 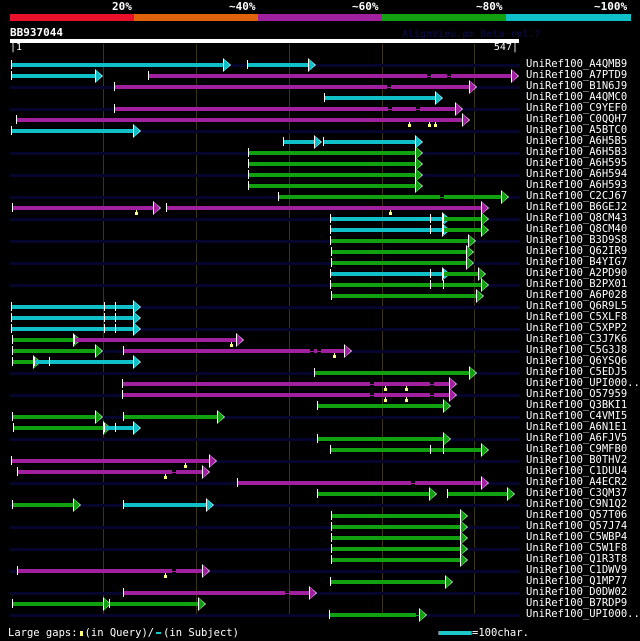 I want to click on hit-label: UniRef100_Q1R3T8, so click(x=577, y=559).